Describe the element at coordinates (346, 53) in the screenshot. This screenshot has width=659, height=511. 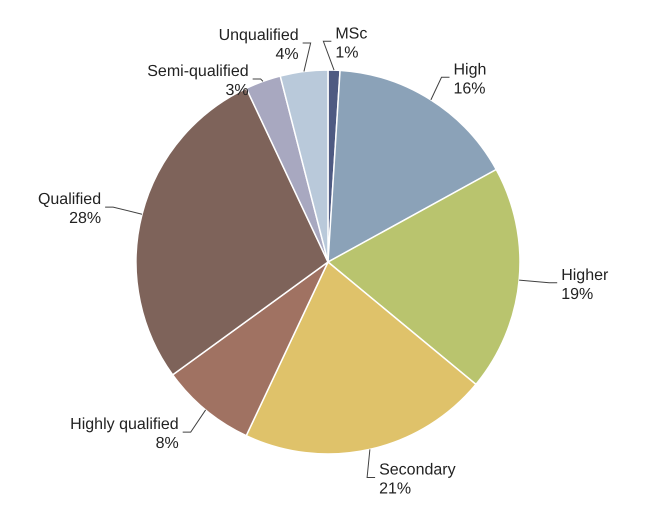
I see `data-label: 1%` at that location.